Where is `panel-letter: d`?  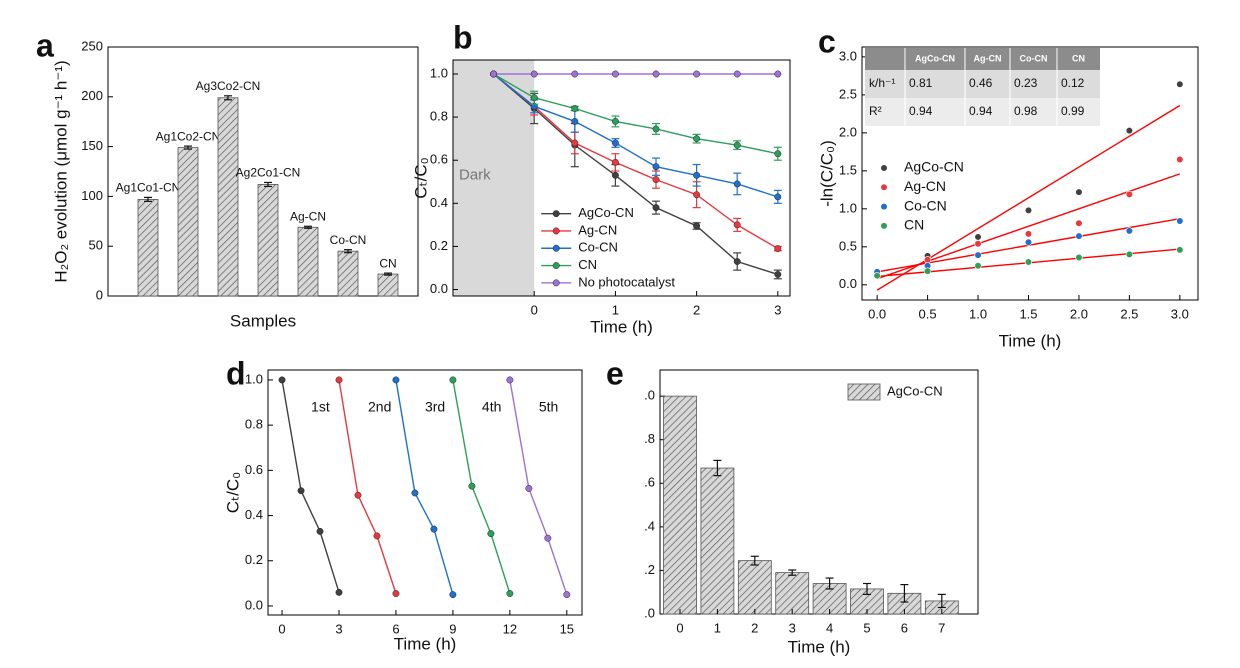
panel-letter: d is located at coordinates (236, 373).